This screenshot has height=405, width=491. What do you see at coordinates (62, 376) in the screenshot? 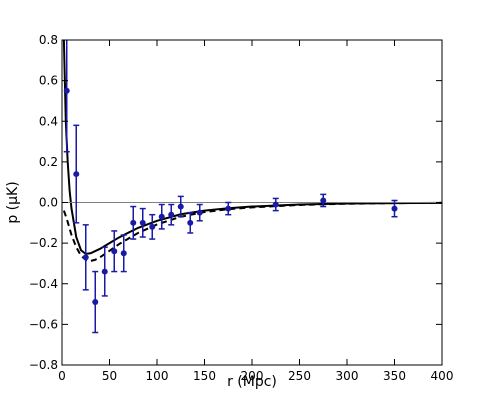
I see `x-tick-label: 0` at bounding box center [62, 376].